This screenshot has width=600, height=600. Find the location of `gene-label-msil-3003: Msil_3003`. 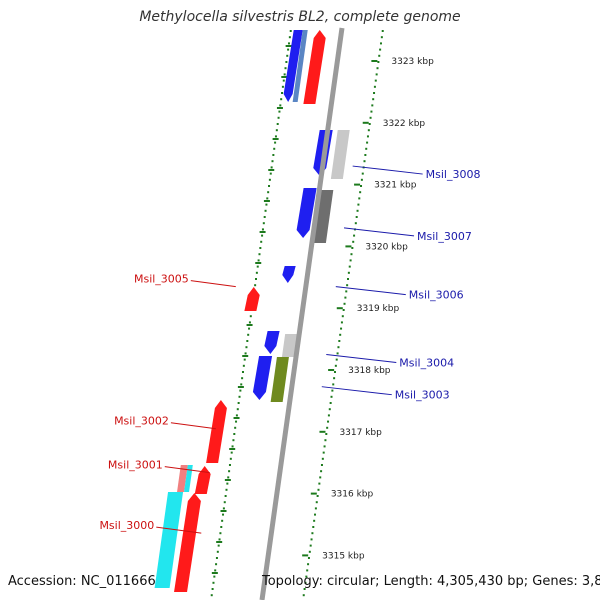

gene-label-msil-3003: Msil_3003 is located at coordinates (422, 395).